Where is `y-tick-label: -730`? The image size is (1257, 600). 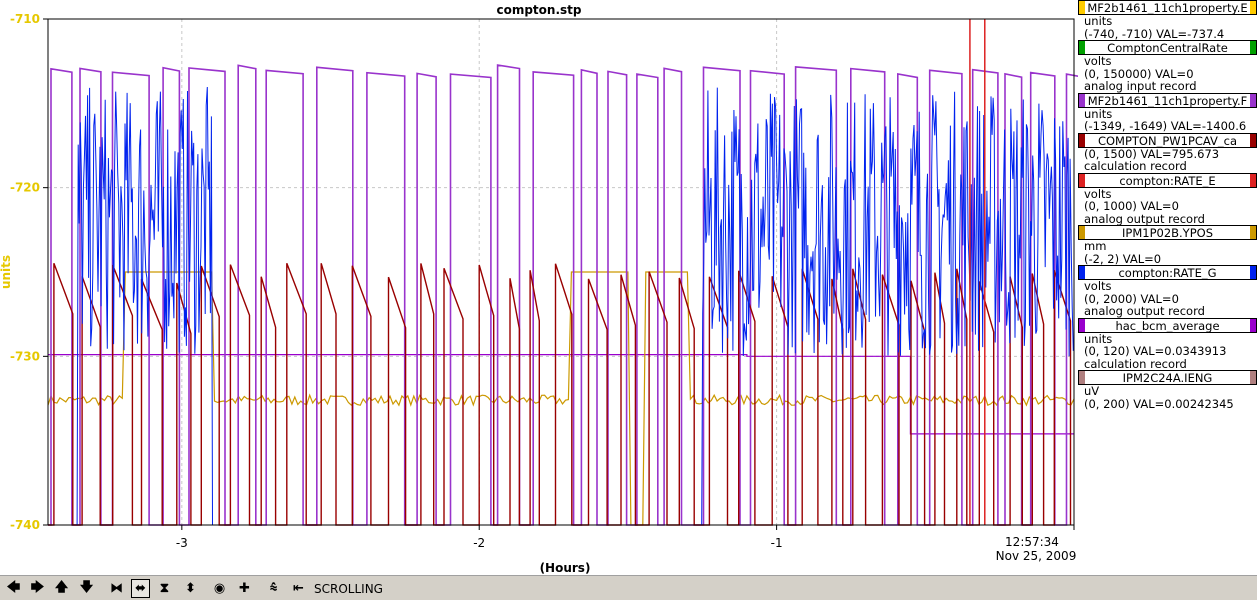
y-tick-label: -730 is located at coordinates (25, 356).